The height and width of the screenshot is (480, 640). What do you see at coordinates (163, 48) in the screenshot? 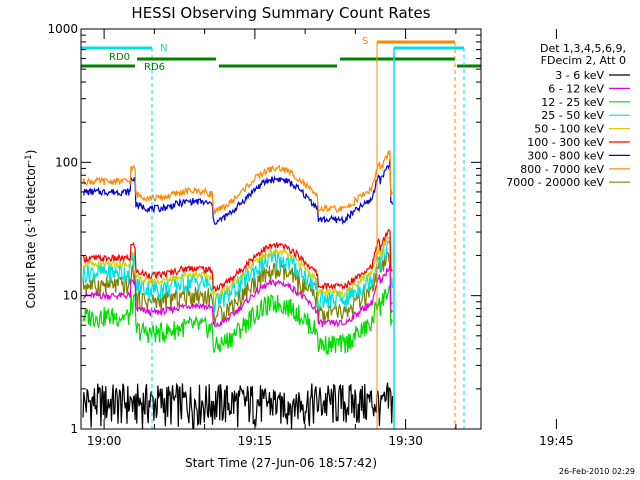
I see `n-flag-label: N` at bounding box center [163, 48].